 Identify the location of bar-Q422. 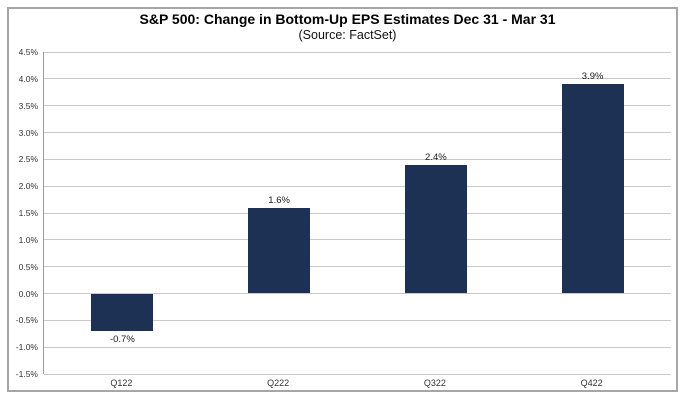
(592, 189).